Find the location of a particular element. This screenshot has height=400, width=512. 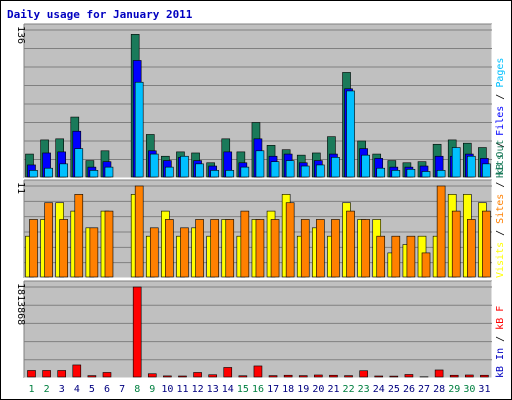

day-label: 6 is located at coordinates (107, 389).